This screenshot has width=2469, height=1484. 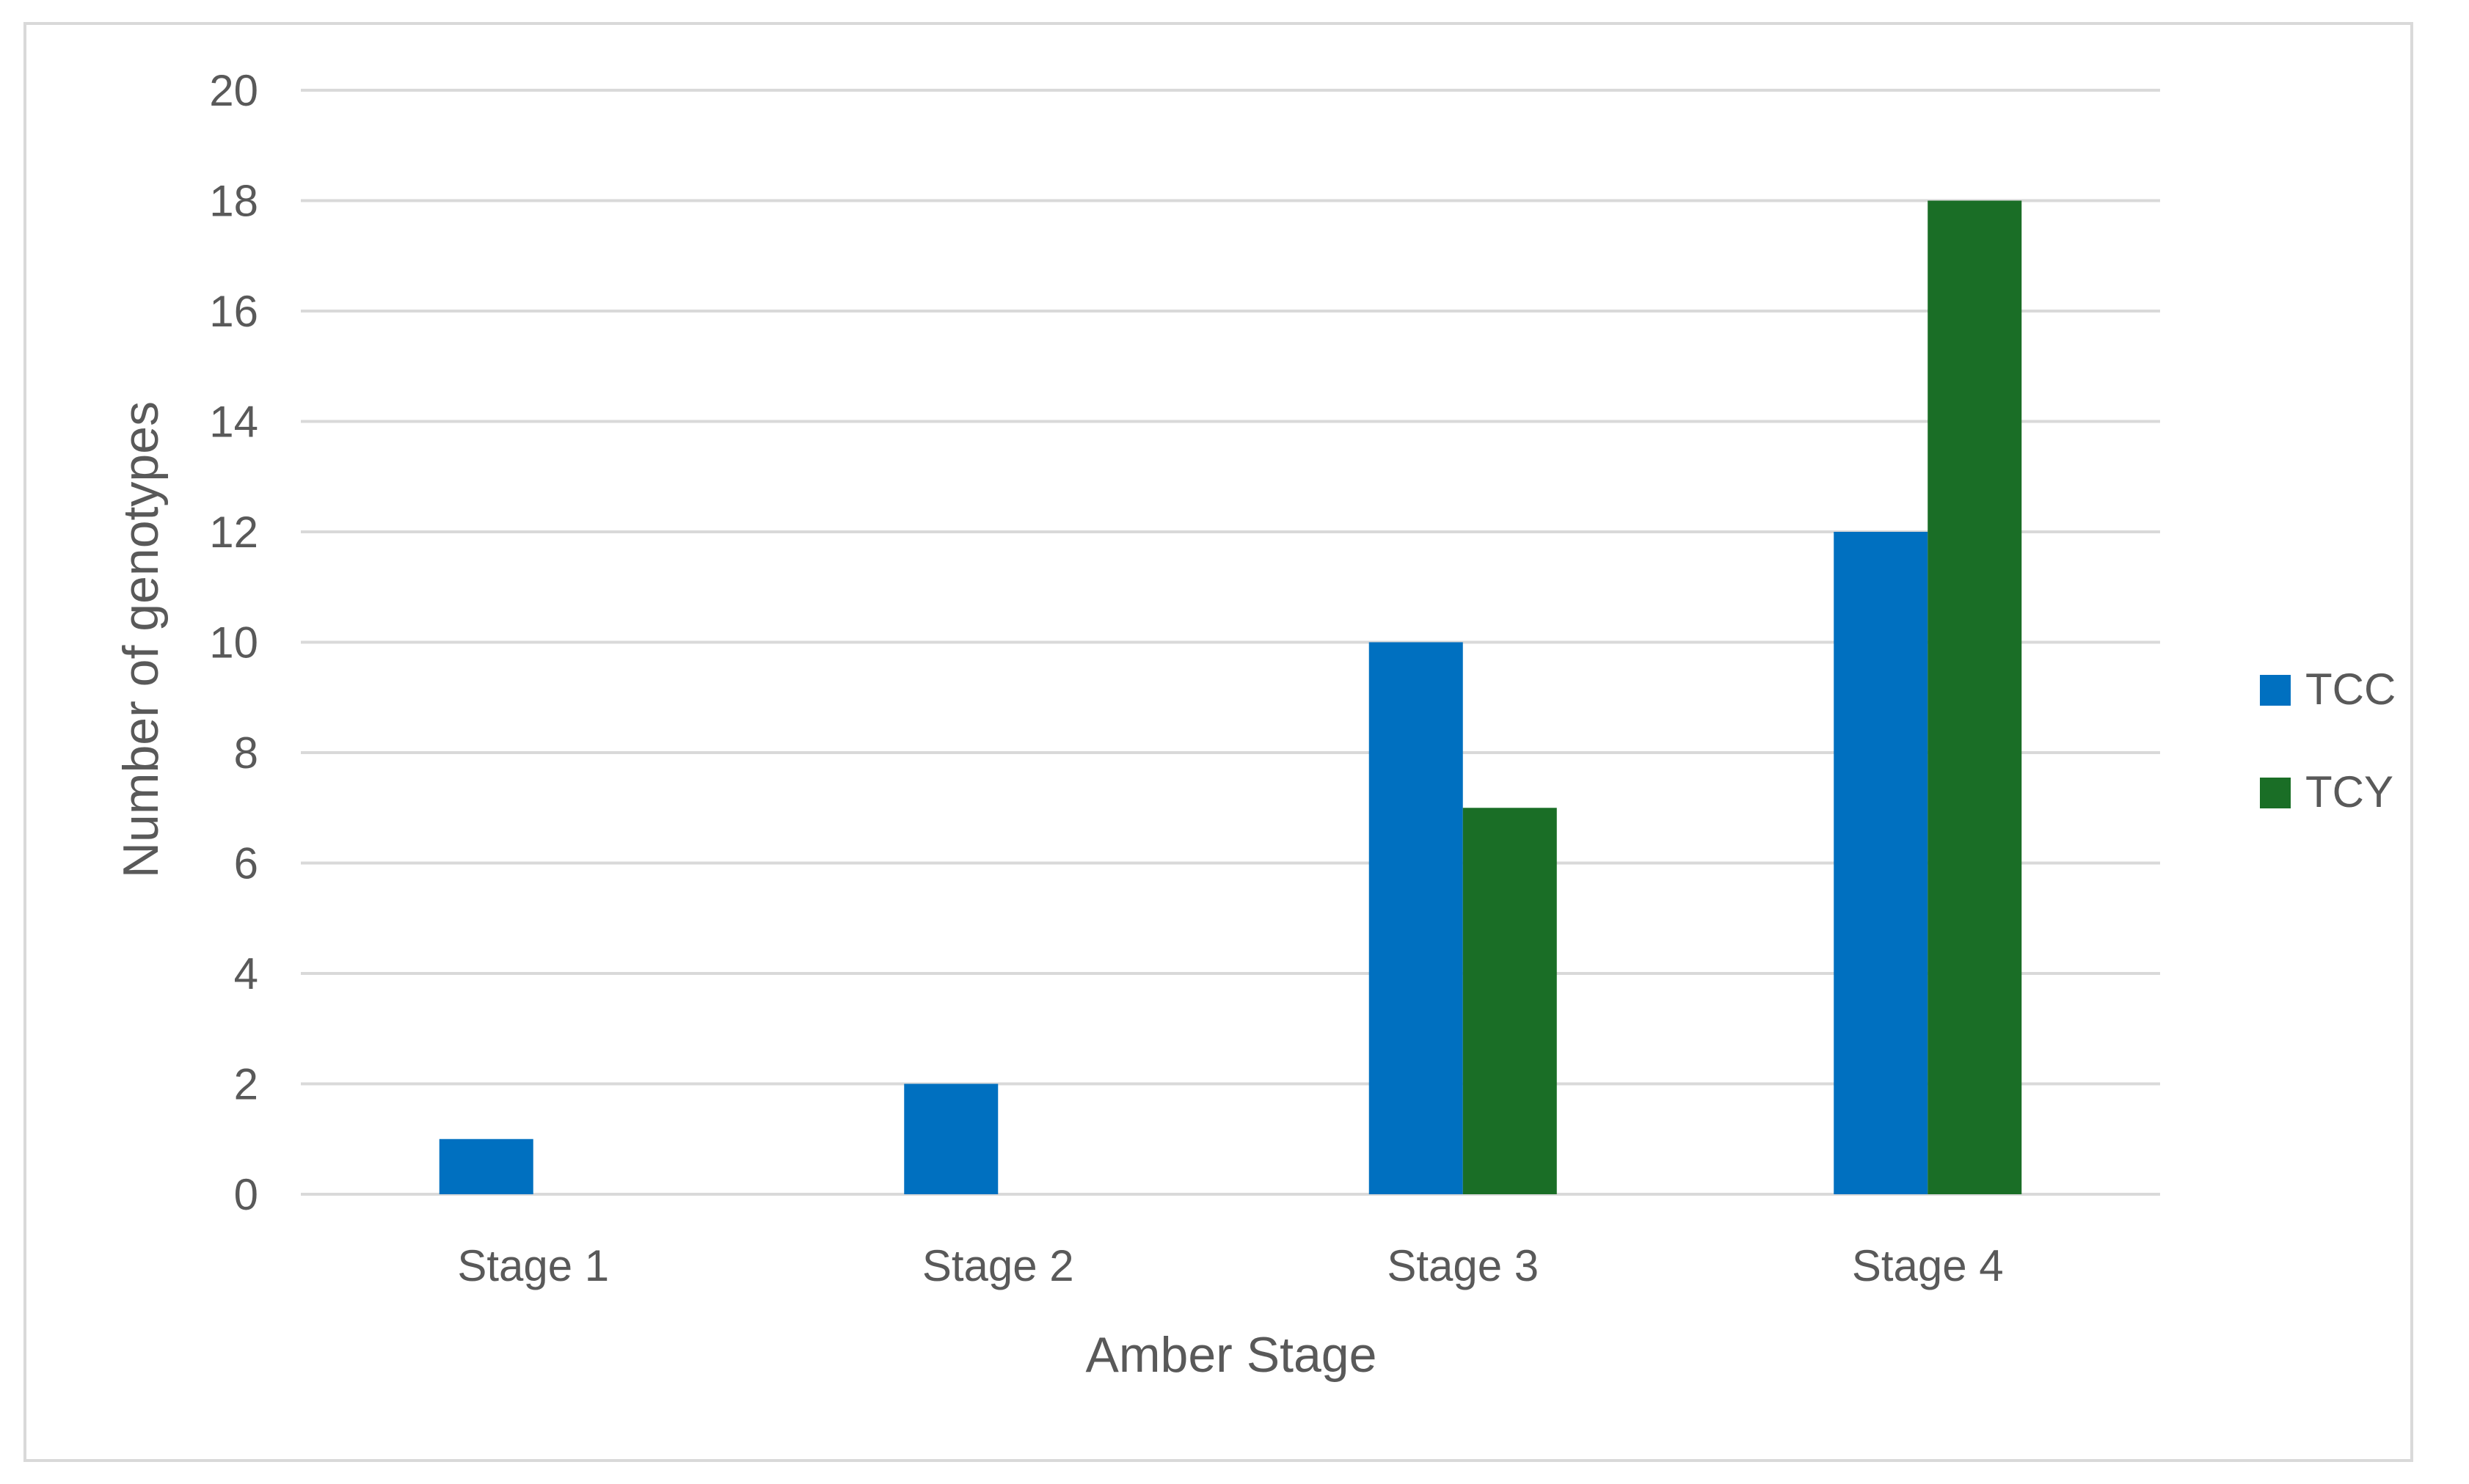 I want to click on x-tick-labels: Stage 1 Stage 2 Stage 3 Stage 4, so click(x=1230, y=1265).